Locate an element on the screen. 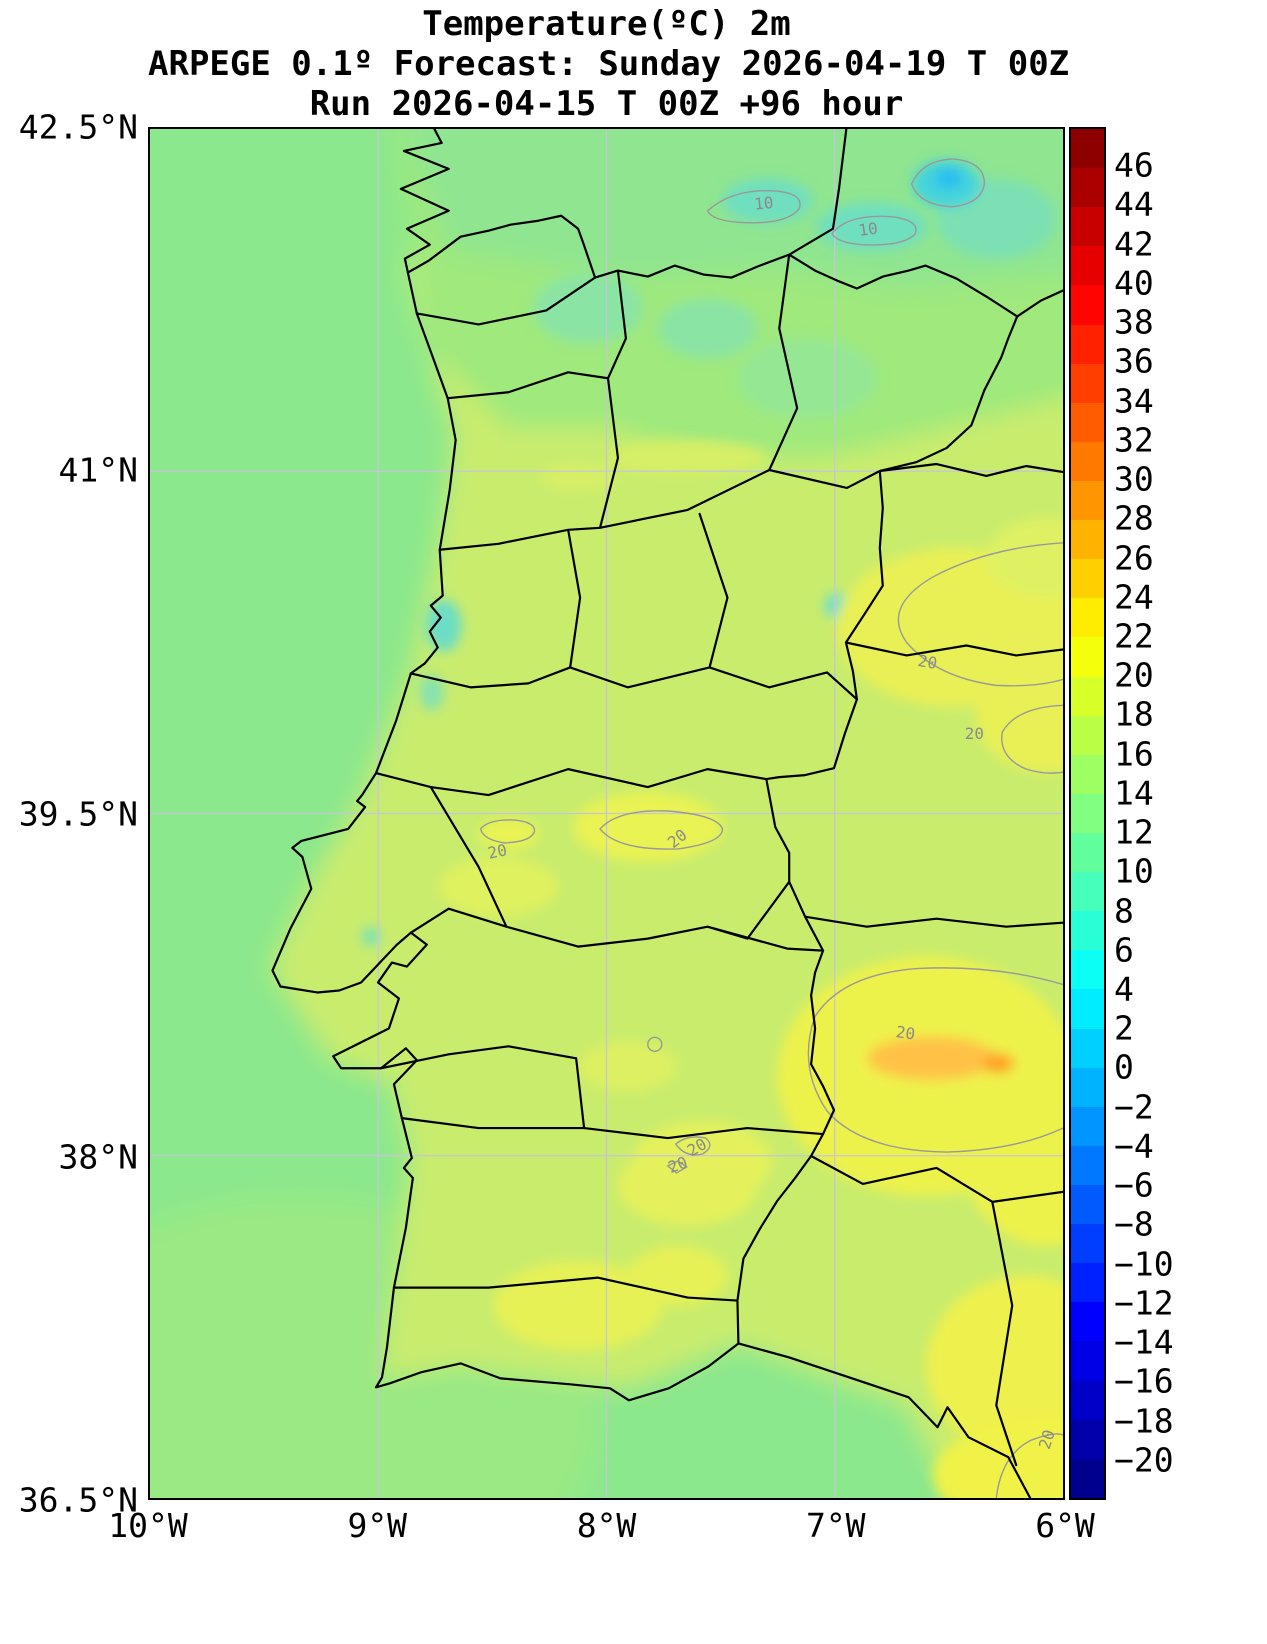  x-tick-label: 8°W is located at coordinates (606, 1525).